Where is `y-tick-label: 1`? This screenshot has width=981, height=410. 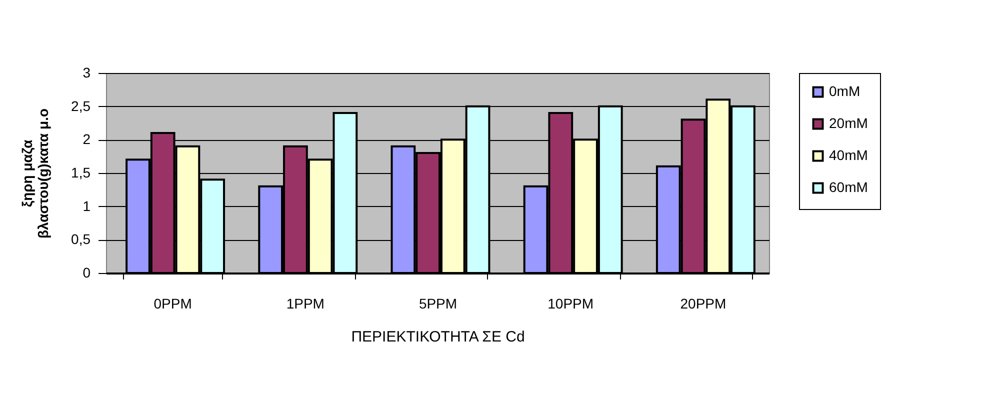
y-tick-label: 1 is located at coordinates (86, 206).